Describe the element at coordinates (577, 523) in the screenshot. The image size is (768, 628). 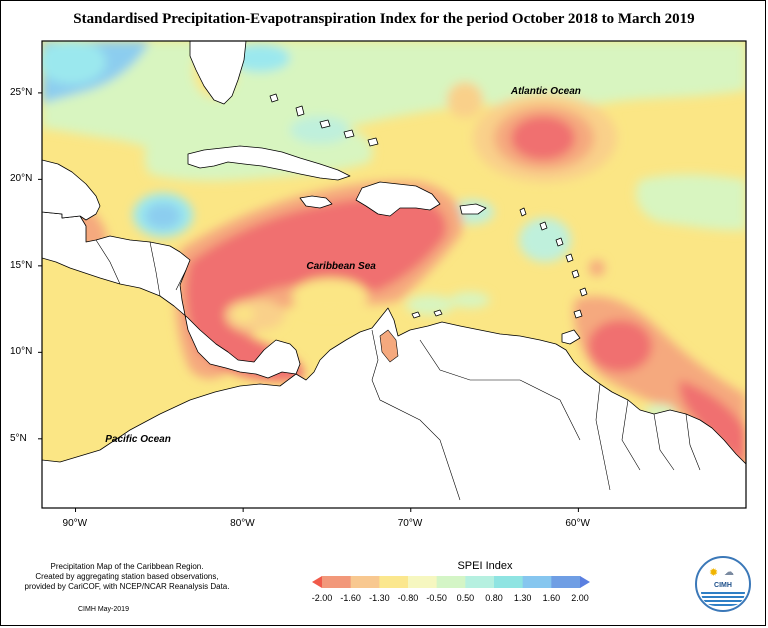
I see `lon-tick-label: 60°W` at that location.